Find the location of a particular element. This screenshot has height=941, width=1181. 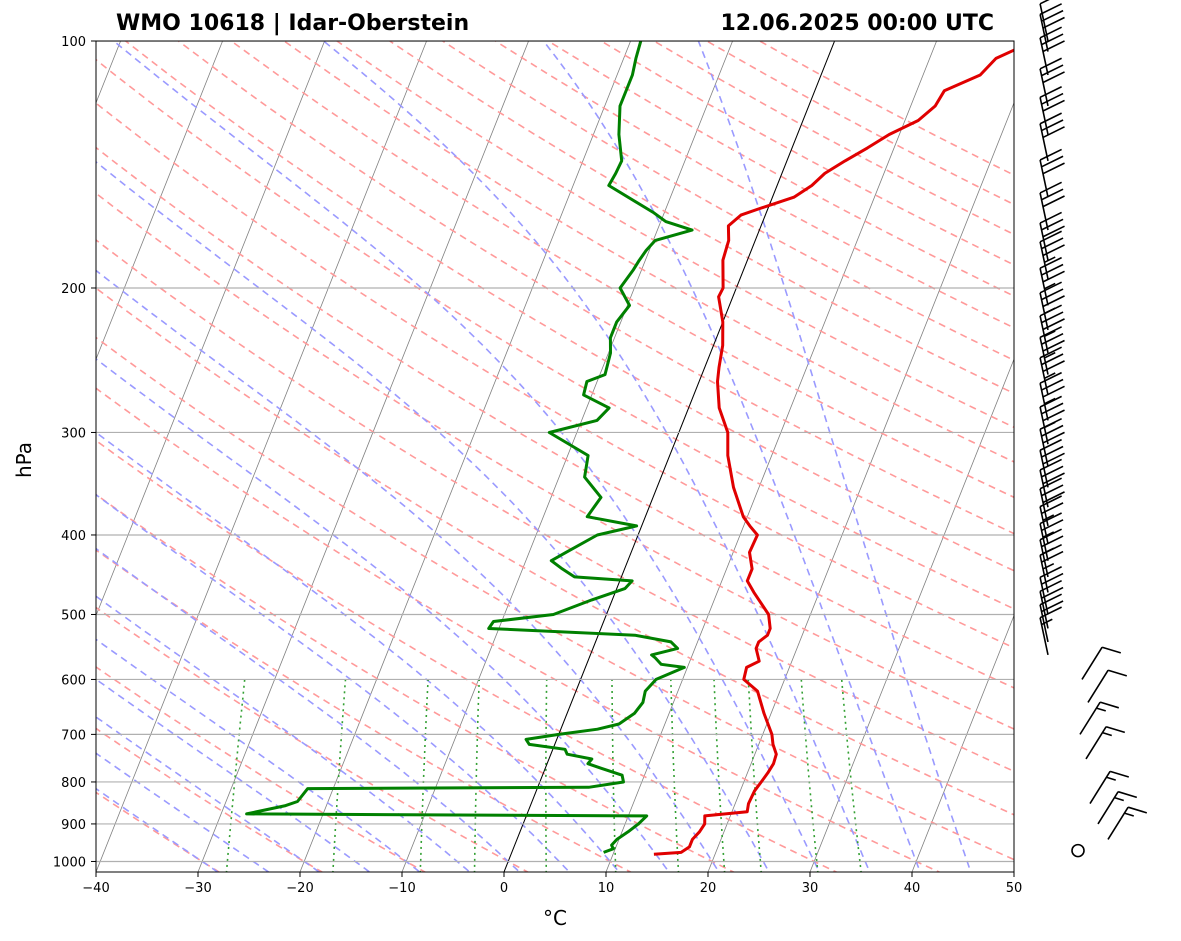

x-tick-label: 50 is located at coordinates (1014, 888).